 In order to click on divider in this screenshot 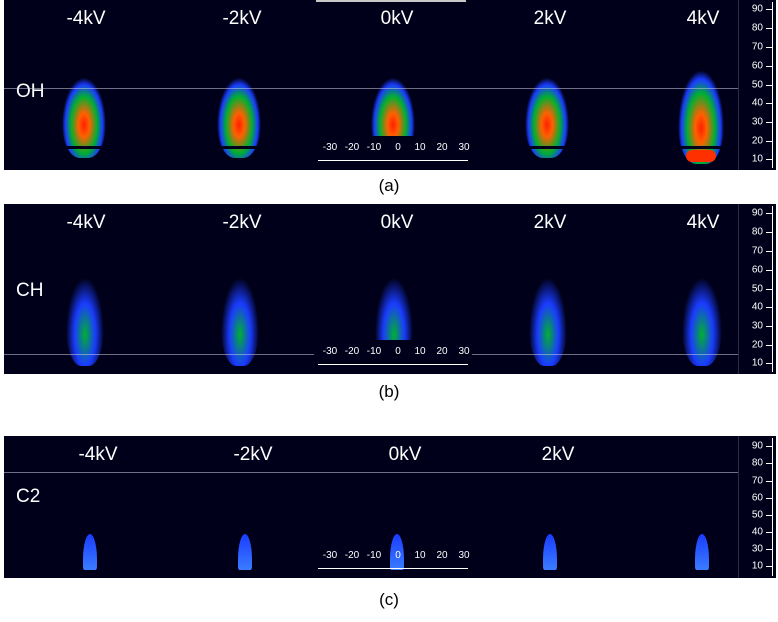, I will do `click(391, 1)`.